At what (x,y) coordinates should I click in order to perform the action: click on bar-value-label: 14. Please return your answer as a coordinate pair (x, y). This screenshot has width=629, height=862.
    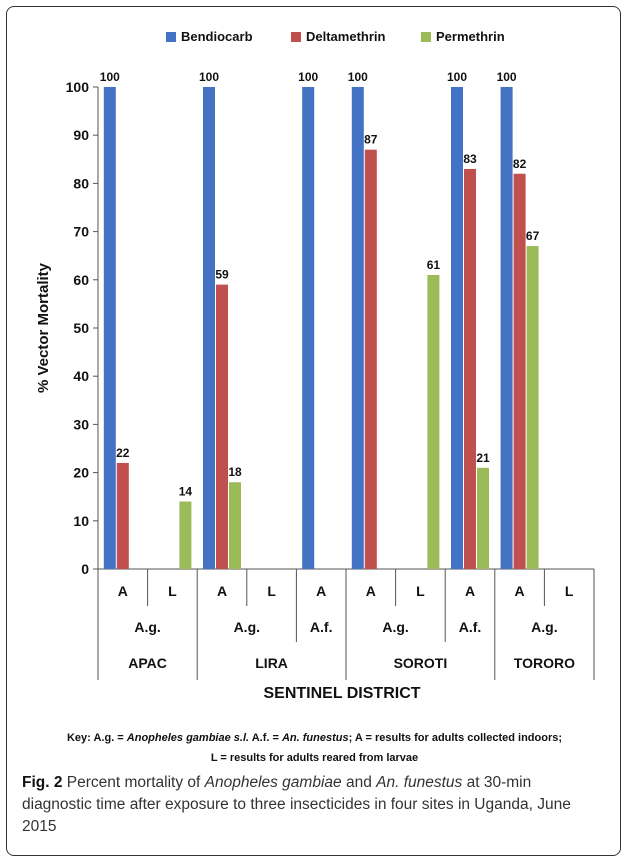
    Looking at the image, I should click on (186, 492).